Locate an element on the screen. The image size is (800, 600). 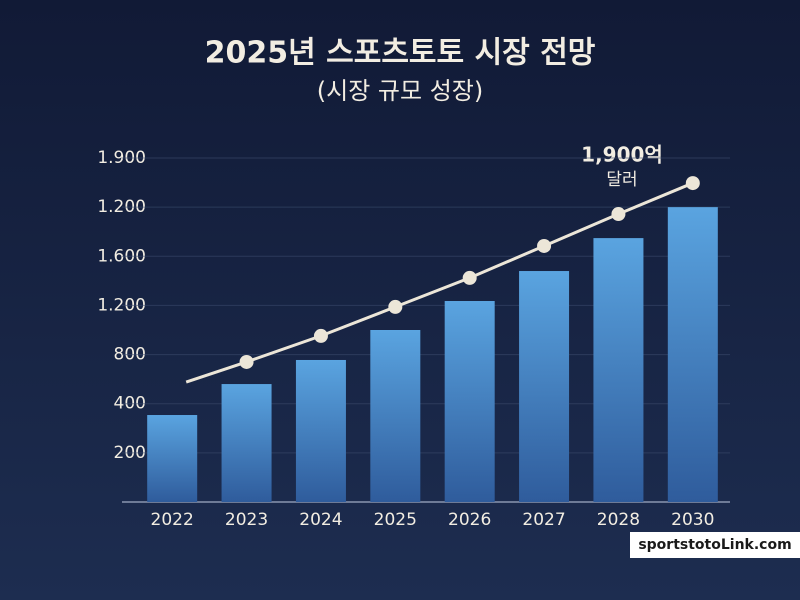
watermark: sportstotoLink.com is located at coordinates (714, 545).